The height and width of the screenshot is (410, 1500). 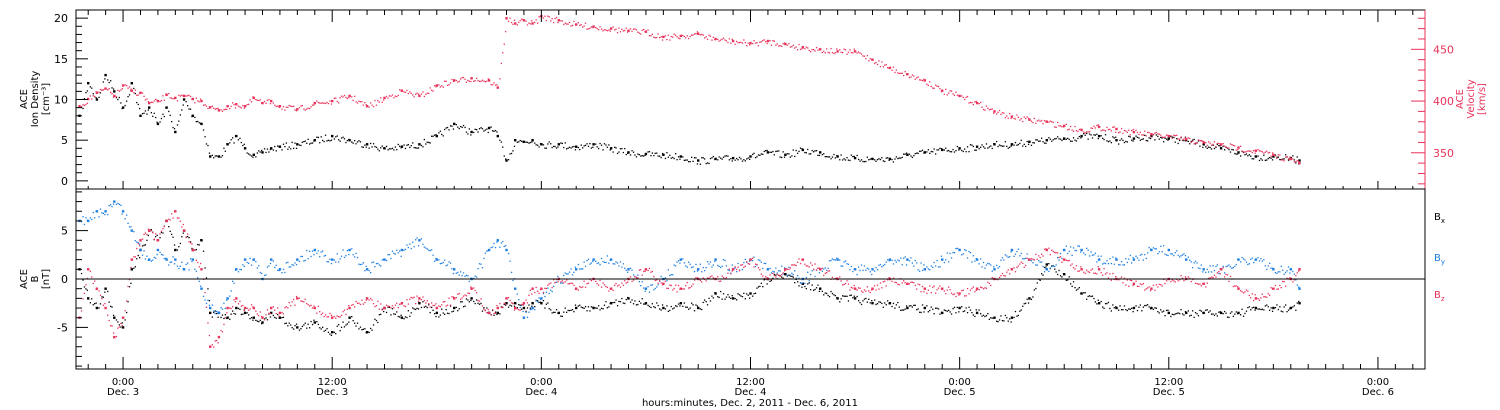 I want to click on bz-point, so click(x=210, y=346).